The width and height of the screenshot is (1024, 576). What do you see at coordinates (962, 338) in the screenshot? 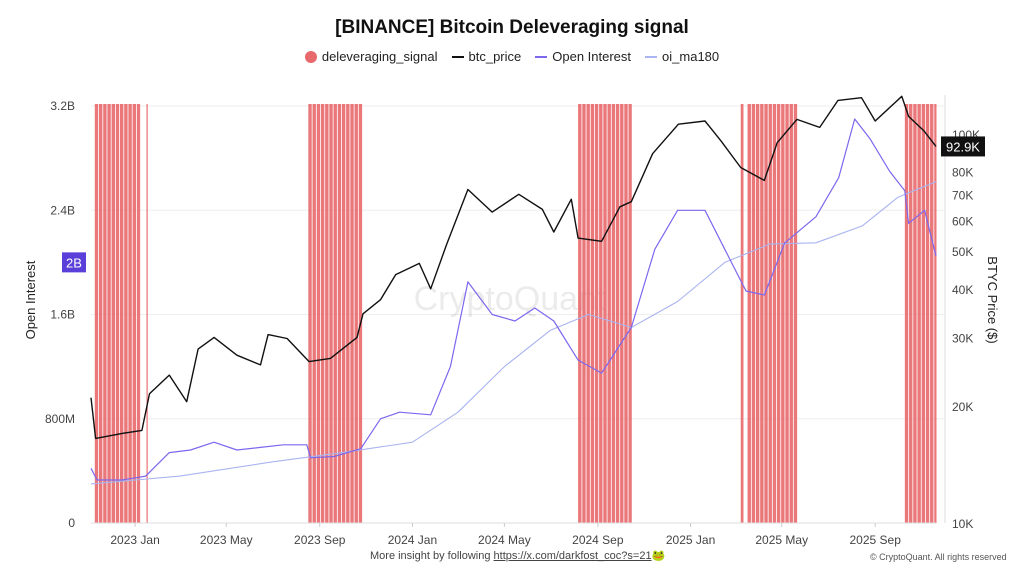
I see `right-tick-label: 30K` at bounding box center [962, 338].